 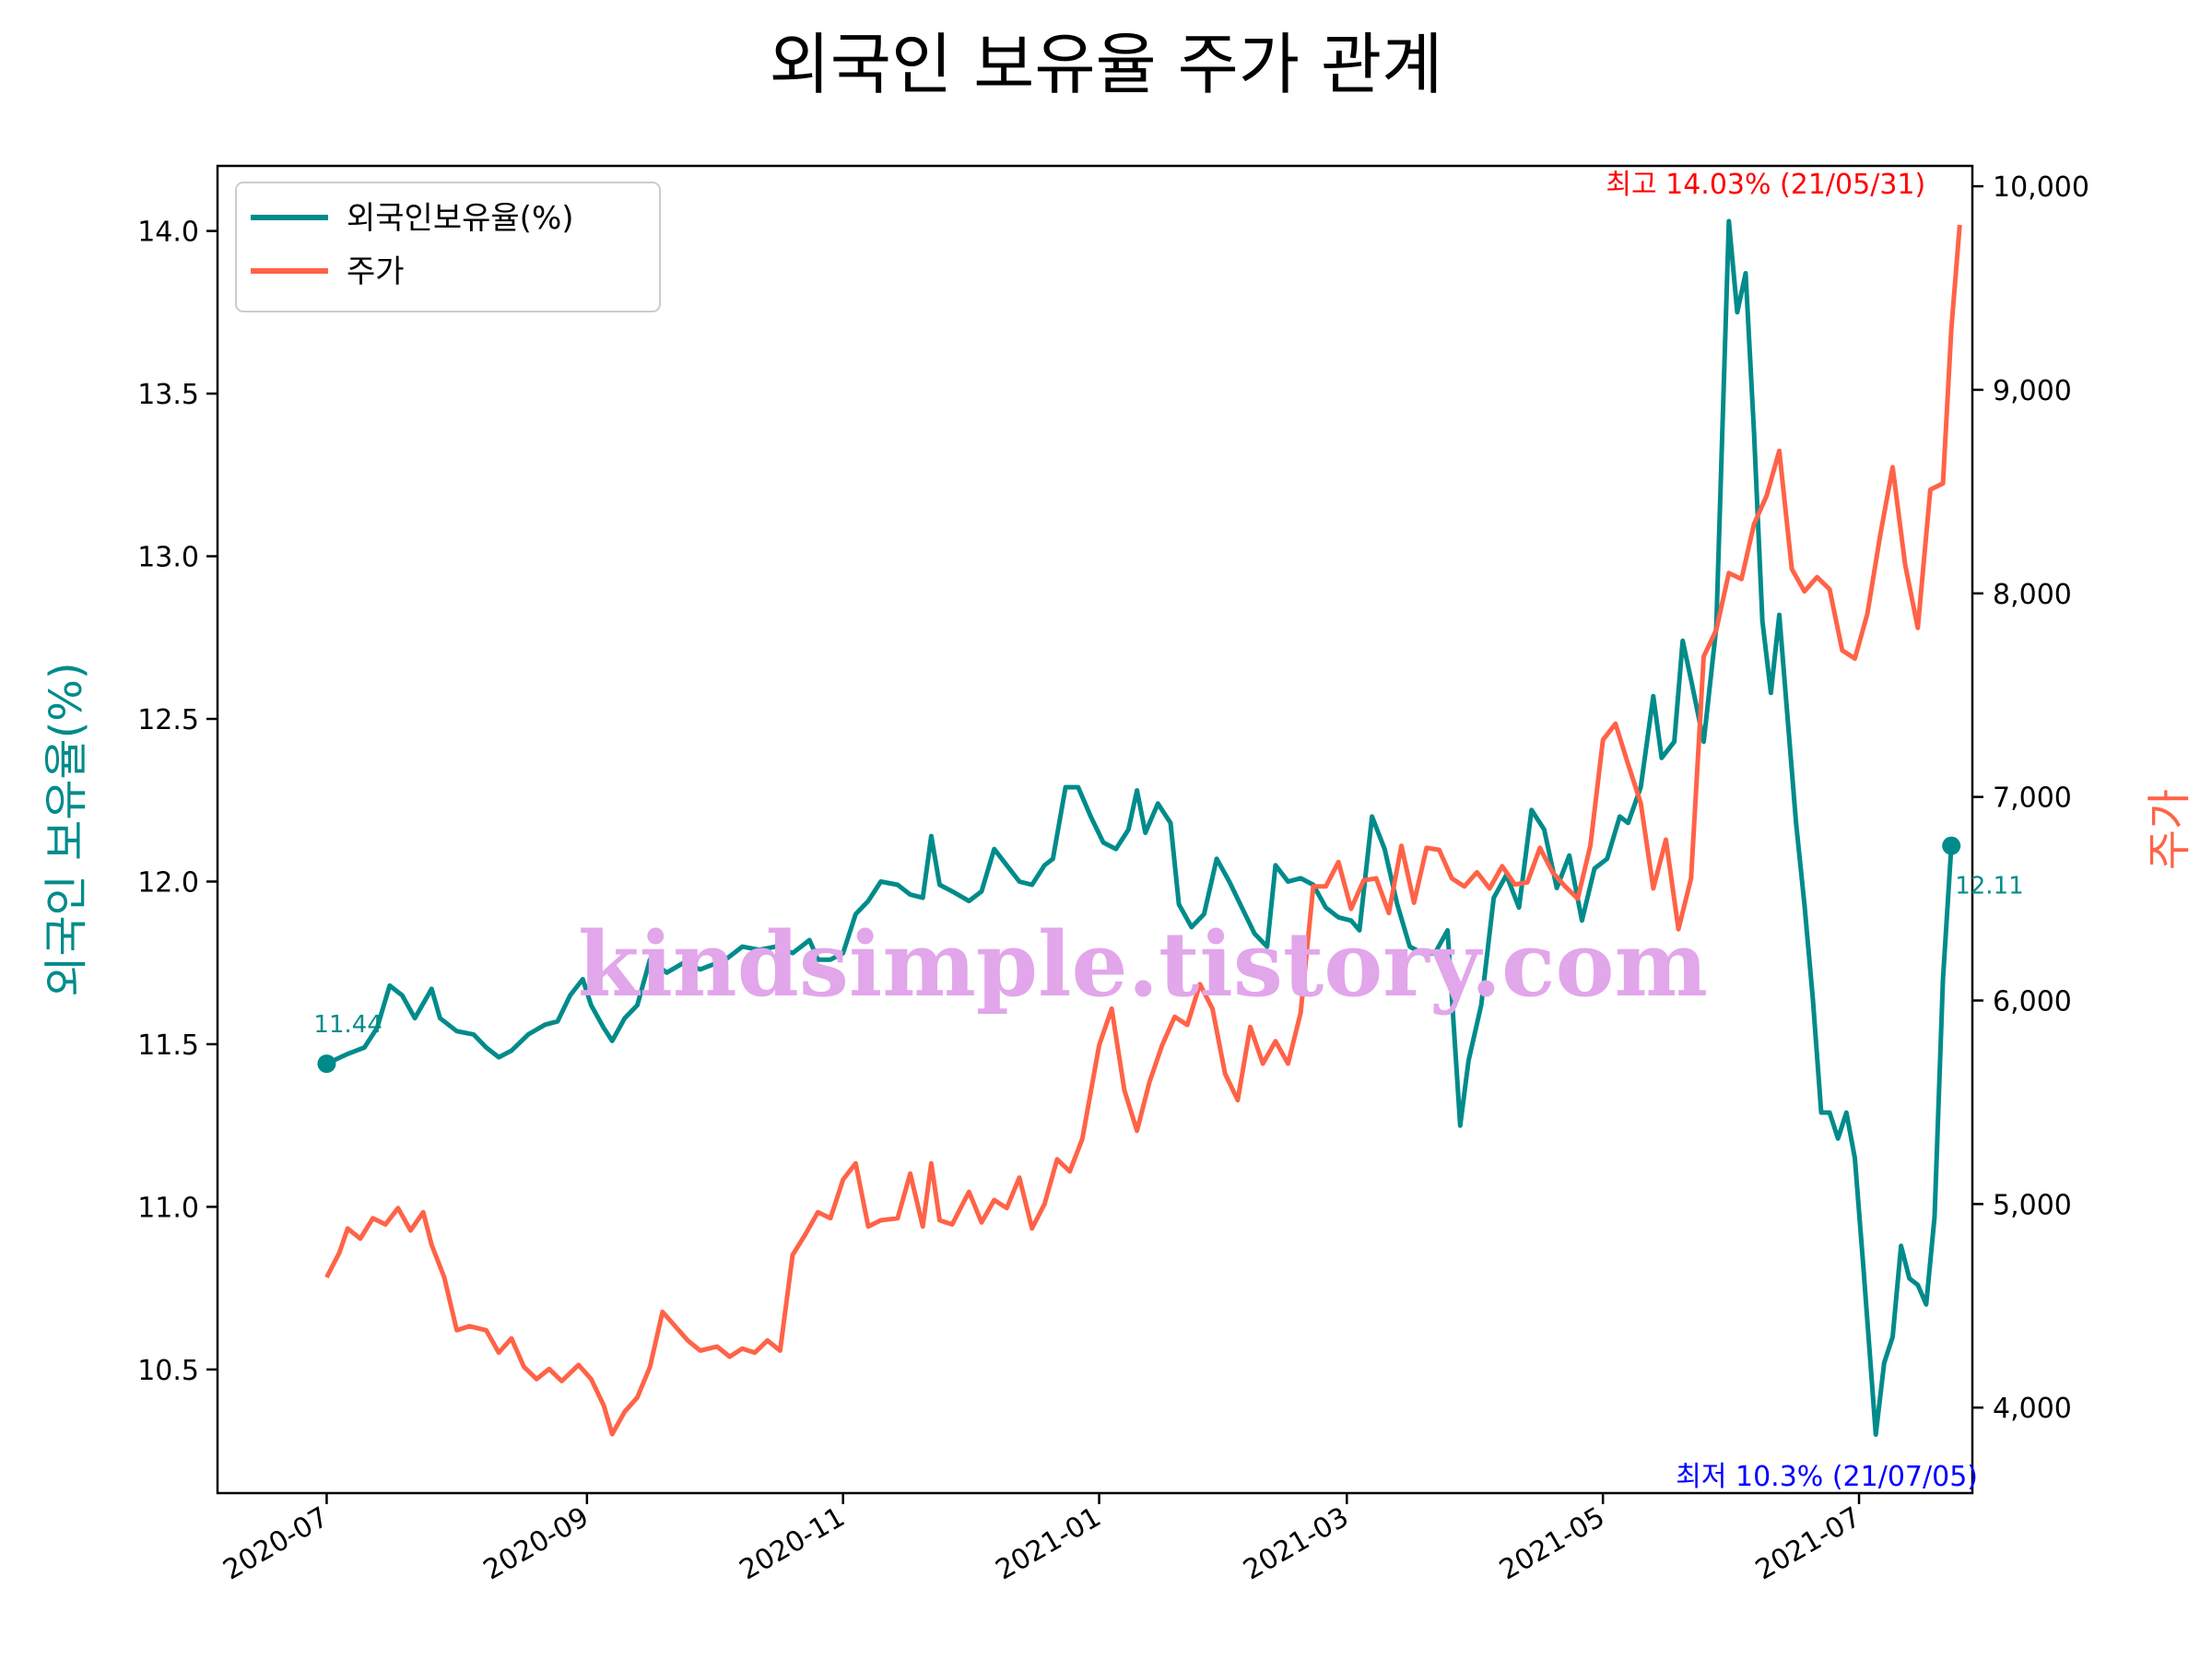 What do you see at coordinates (168, 558) in the screenshot?
I see `left-tick-label: 13.0` at bounding box center [168, 558].